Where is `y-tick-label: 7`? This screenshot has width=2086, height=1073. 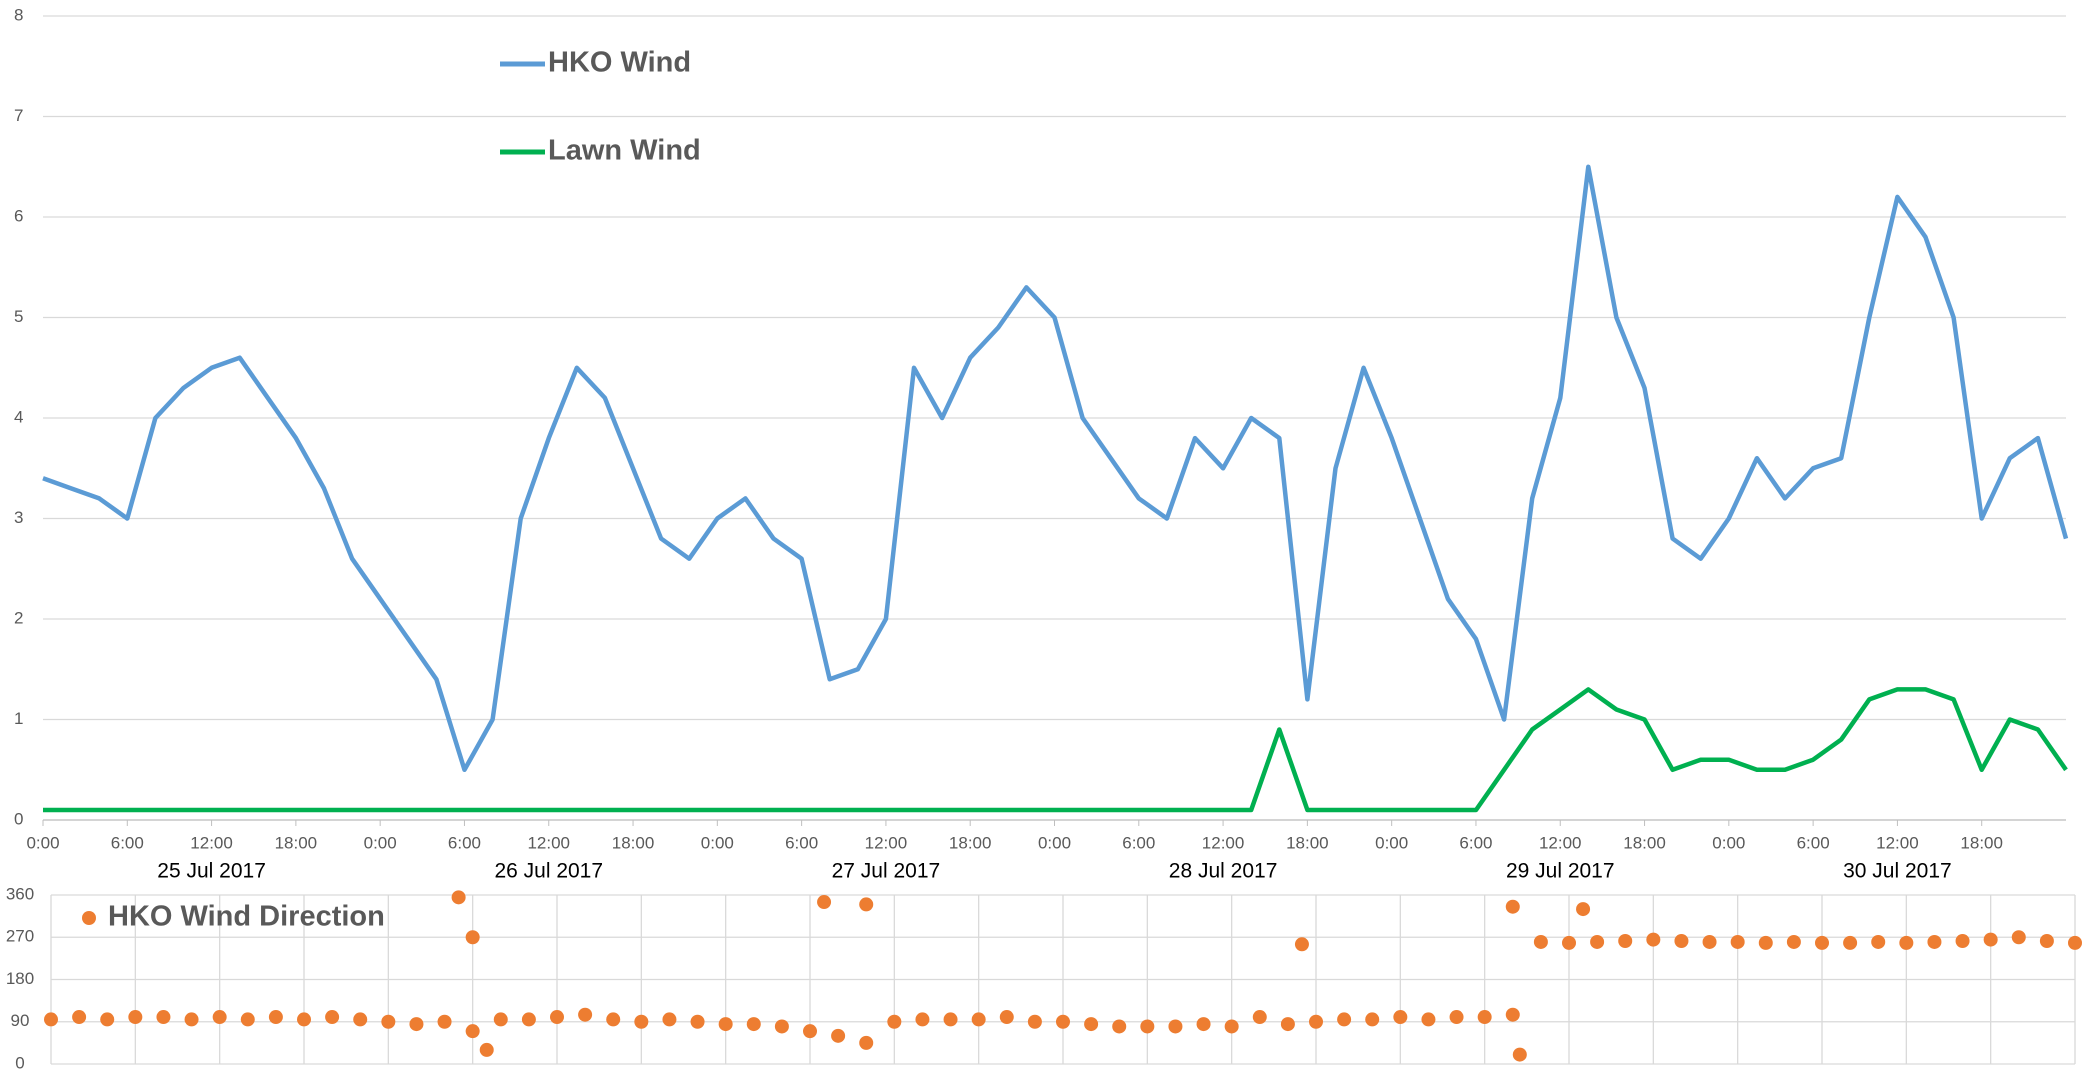 y-tick-label: 7 is located at coordinates (18, 115).